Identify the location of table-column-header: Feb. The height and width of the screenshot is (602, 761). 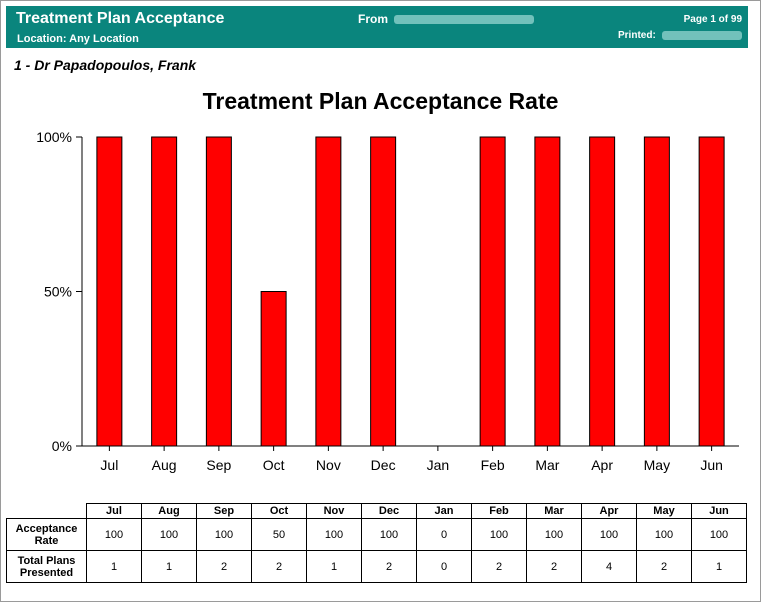
(499, 511).